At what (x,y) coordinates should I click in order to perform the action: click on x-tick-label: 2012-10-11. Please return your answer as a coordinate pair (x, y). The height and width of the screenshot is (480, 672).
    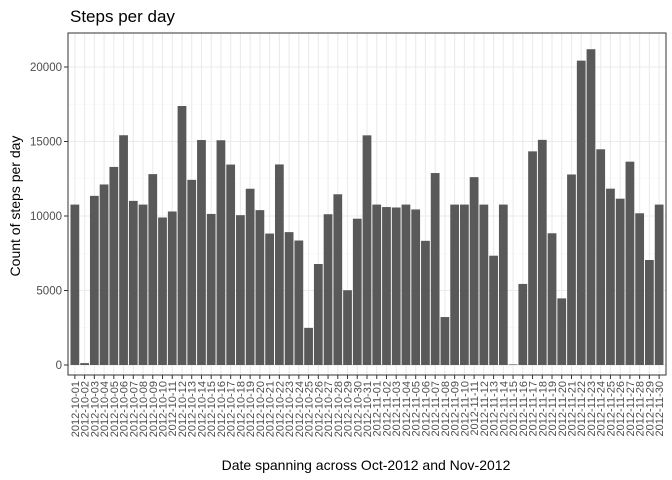
    Looking at the image, I should click on (173, 408).